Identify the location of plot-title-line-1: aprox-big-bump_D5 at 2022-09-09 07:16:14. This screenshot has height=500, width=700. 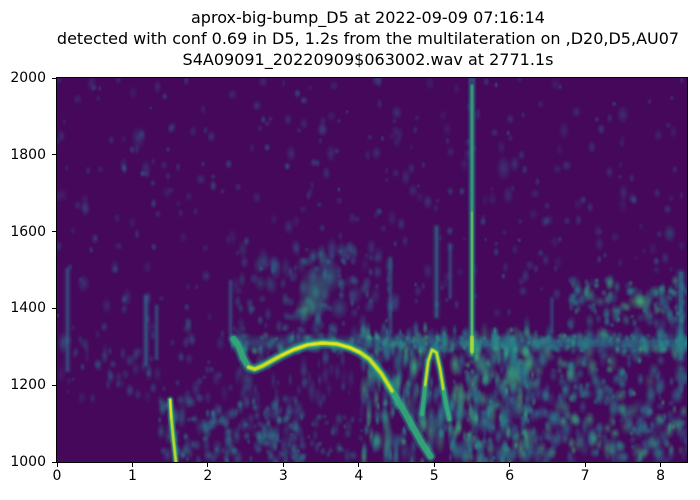
(368, 17).